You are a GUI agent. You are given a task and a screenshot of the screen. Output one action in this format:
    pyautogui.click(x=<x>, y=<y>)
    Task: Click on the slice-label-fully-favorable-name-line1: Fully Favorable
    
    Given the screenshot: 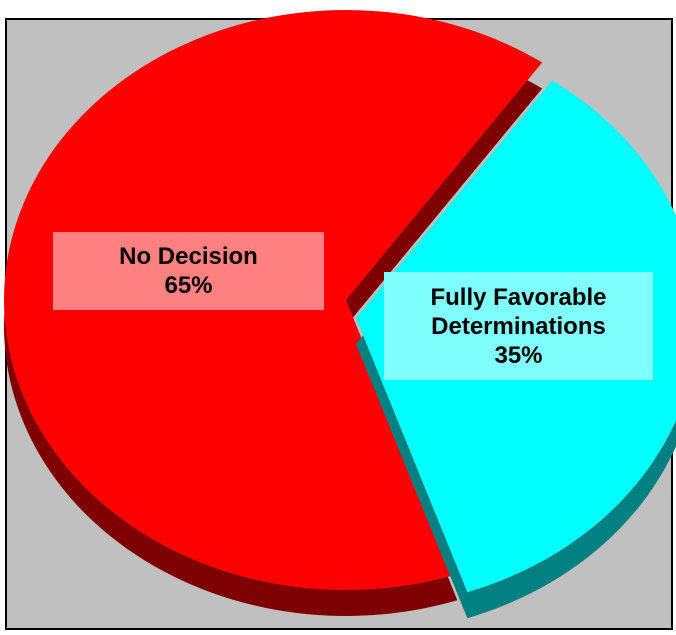 What is the action you would take?
    pyautogui.click(x=518, y=297)
    